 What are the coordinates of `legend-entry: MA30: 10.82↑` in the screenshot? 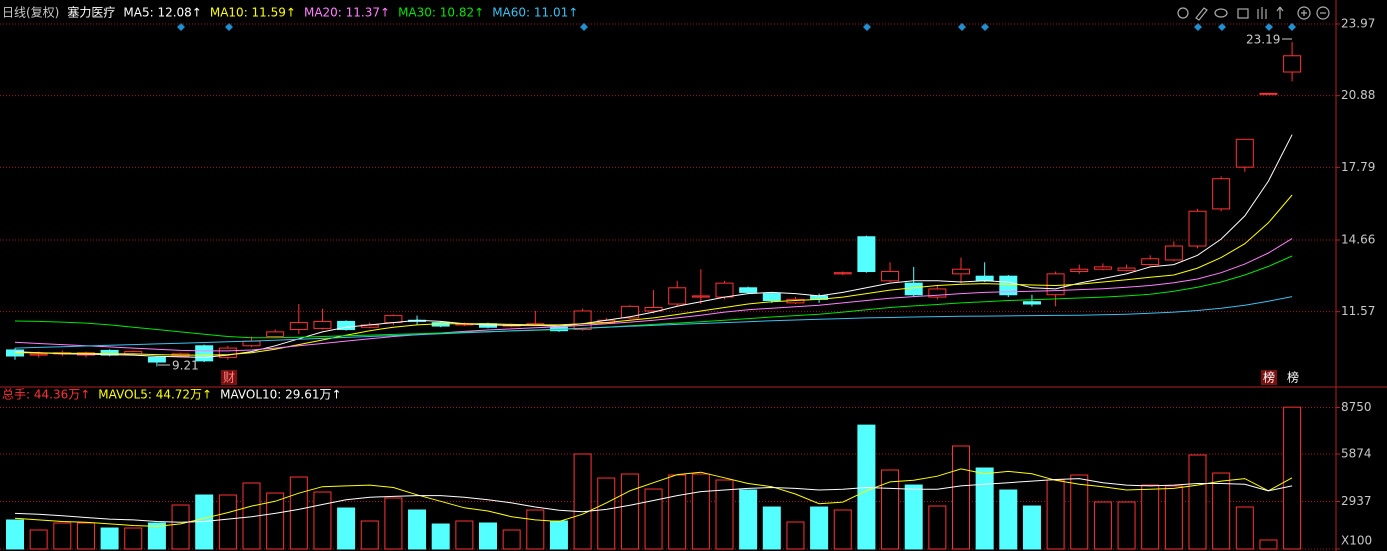 It's located at (441, 13).